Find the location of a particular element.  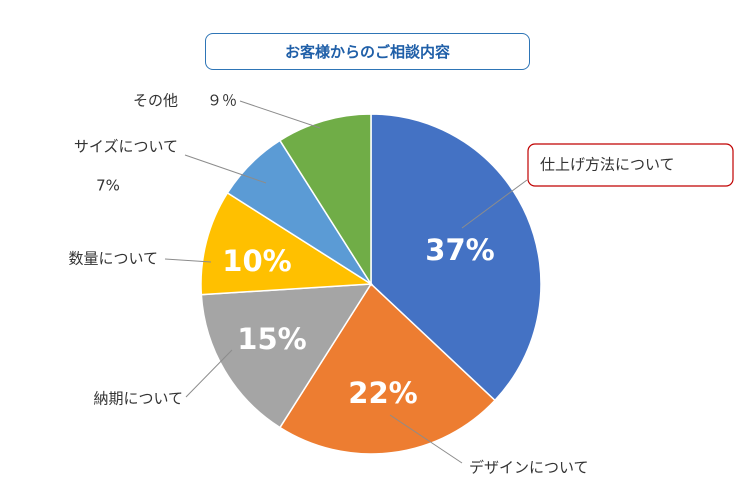

data-label-0: 37% is located at coordinates (459, 250).